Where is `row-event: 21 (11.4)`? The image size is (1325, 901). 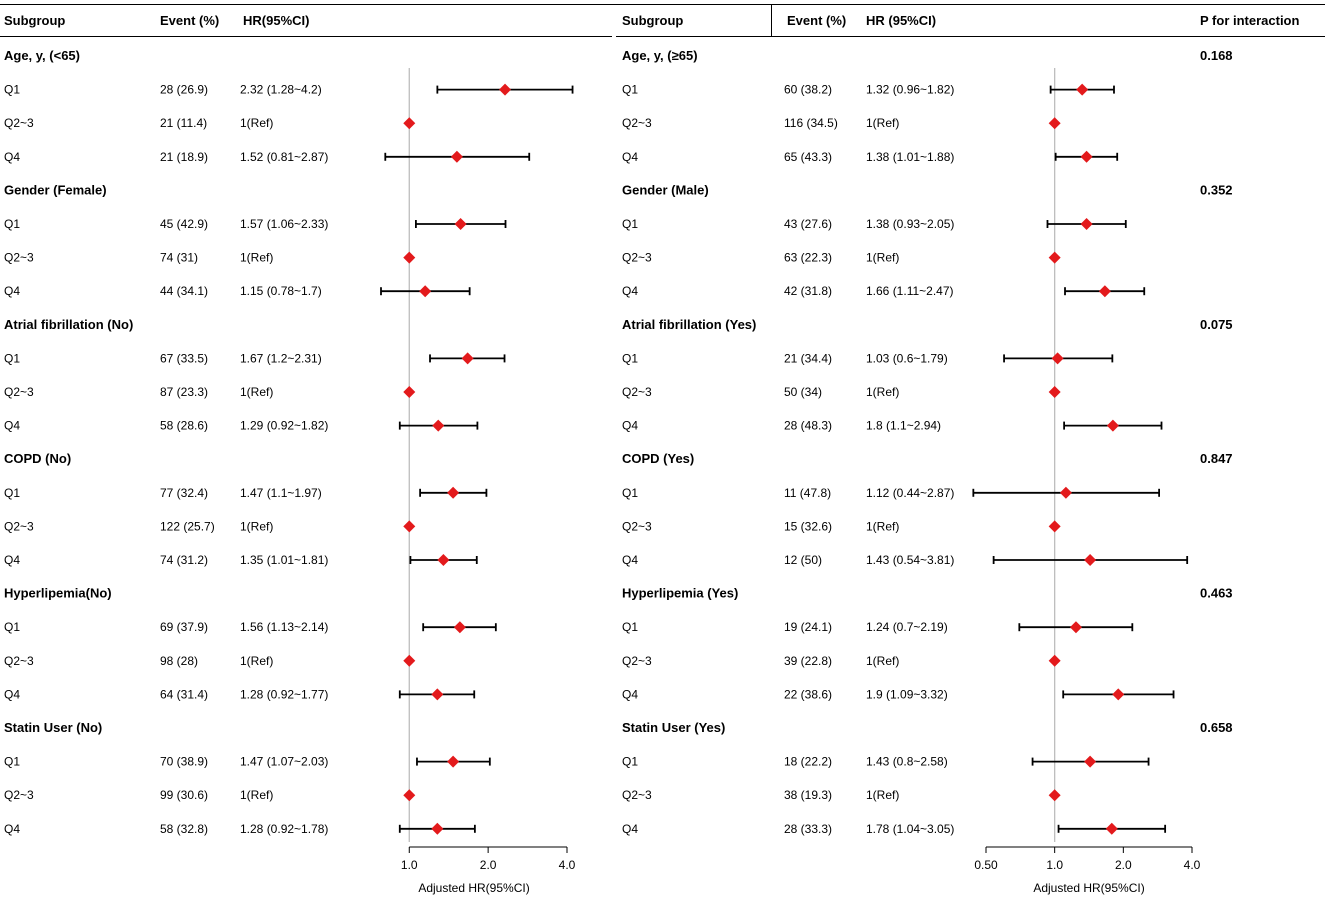
row-event: 21 (11.4) is located at coordinates (183, 123).